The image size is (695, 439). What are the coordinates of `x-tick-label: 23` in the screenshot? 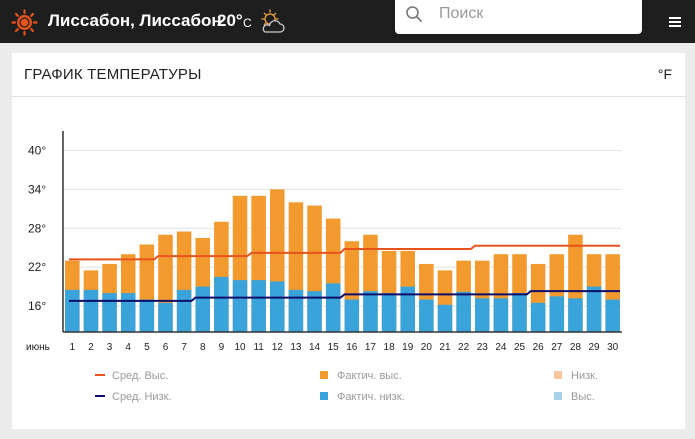 It's located at (483, 347).